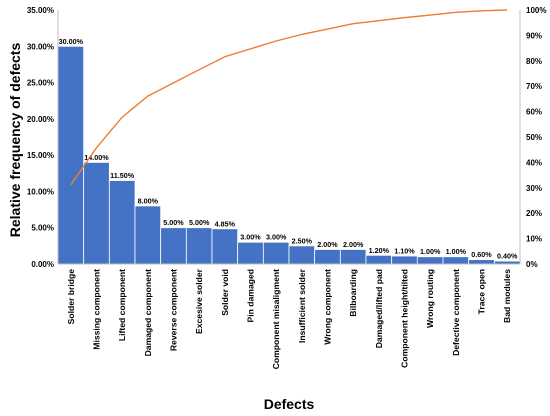  I want to click on category-label: Lifted component, so click(122, 305).